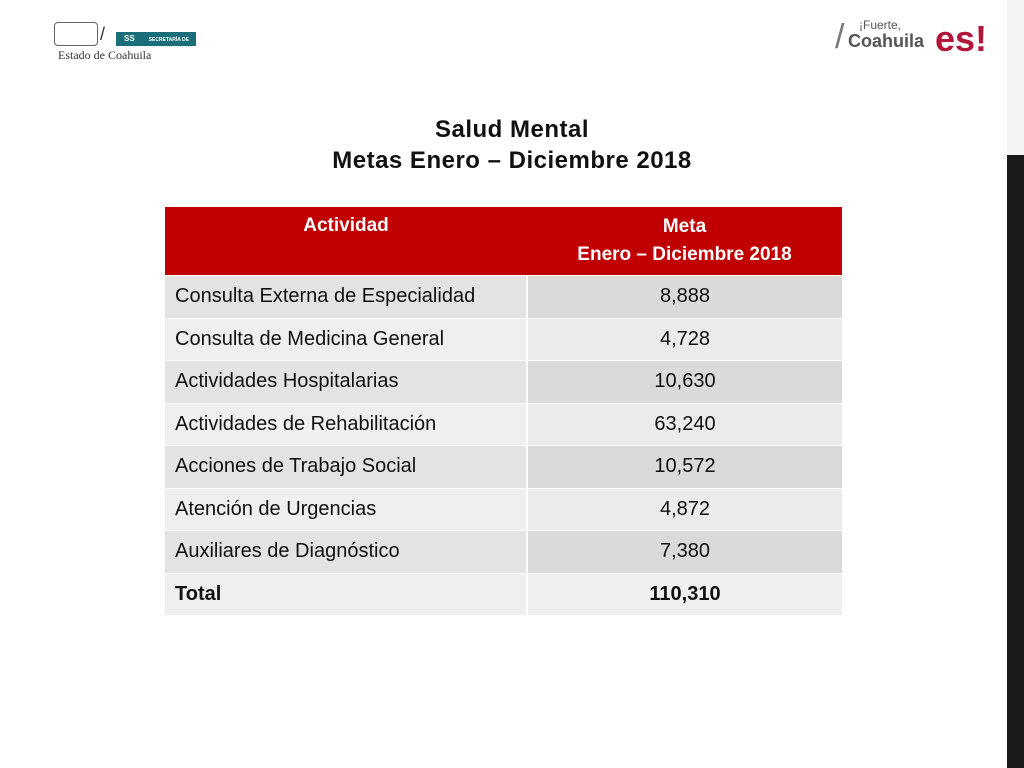 The image size is (1024, 768). I want to click on ss-badge: SS SECRETARÍA DE SALUD, so click(156, 45).